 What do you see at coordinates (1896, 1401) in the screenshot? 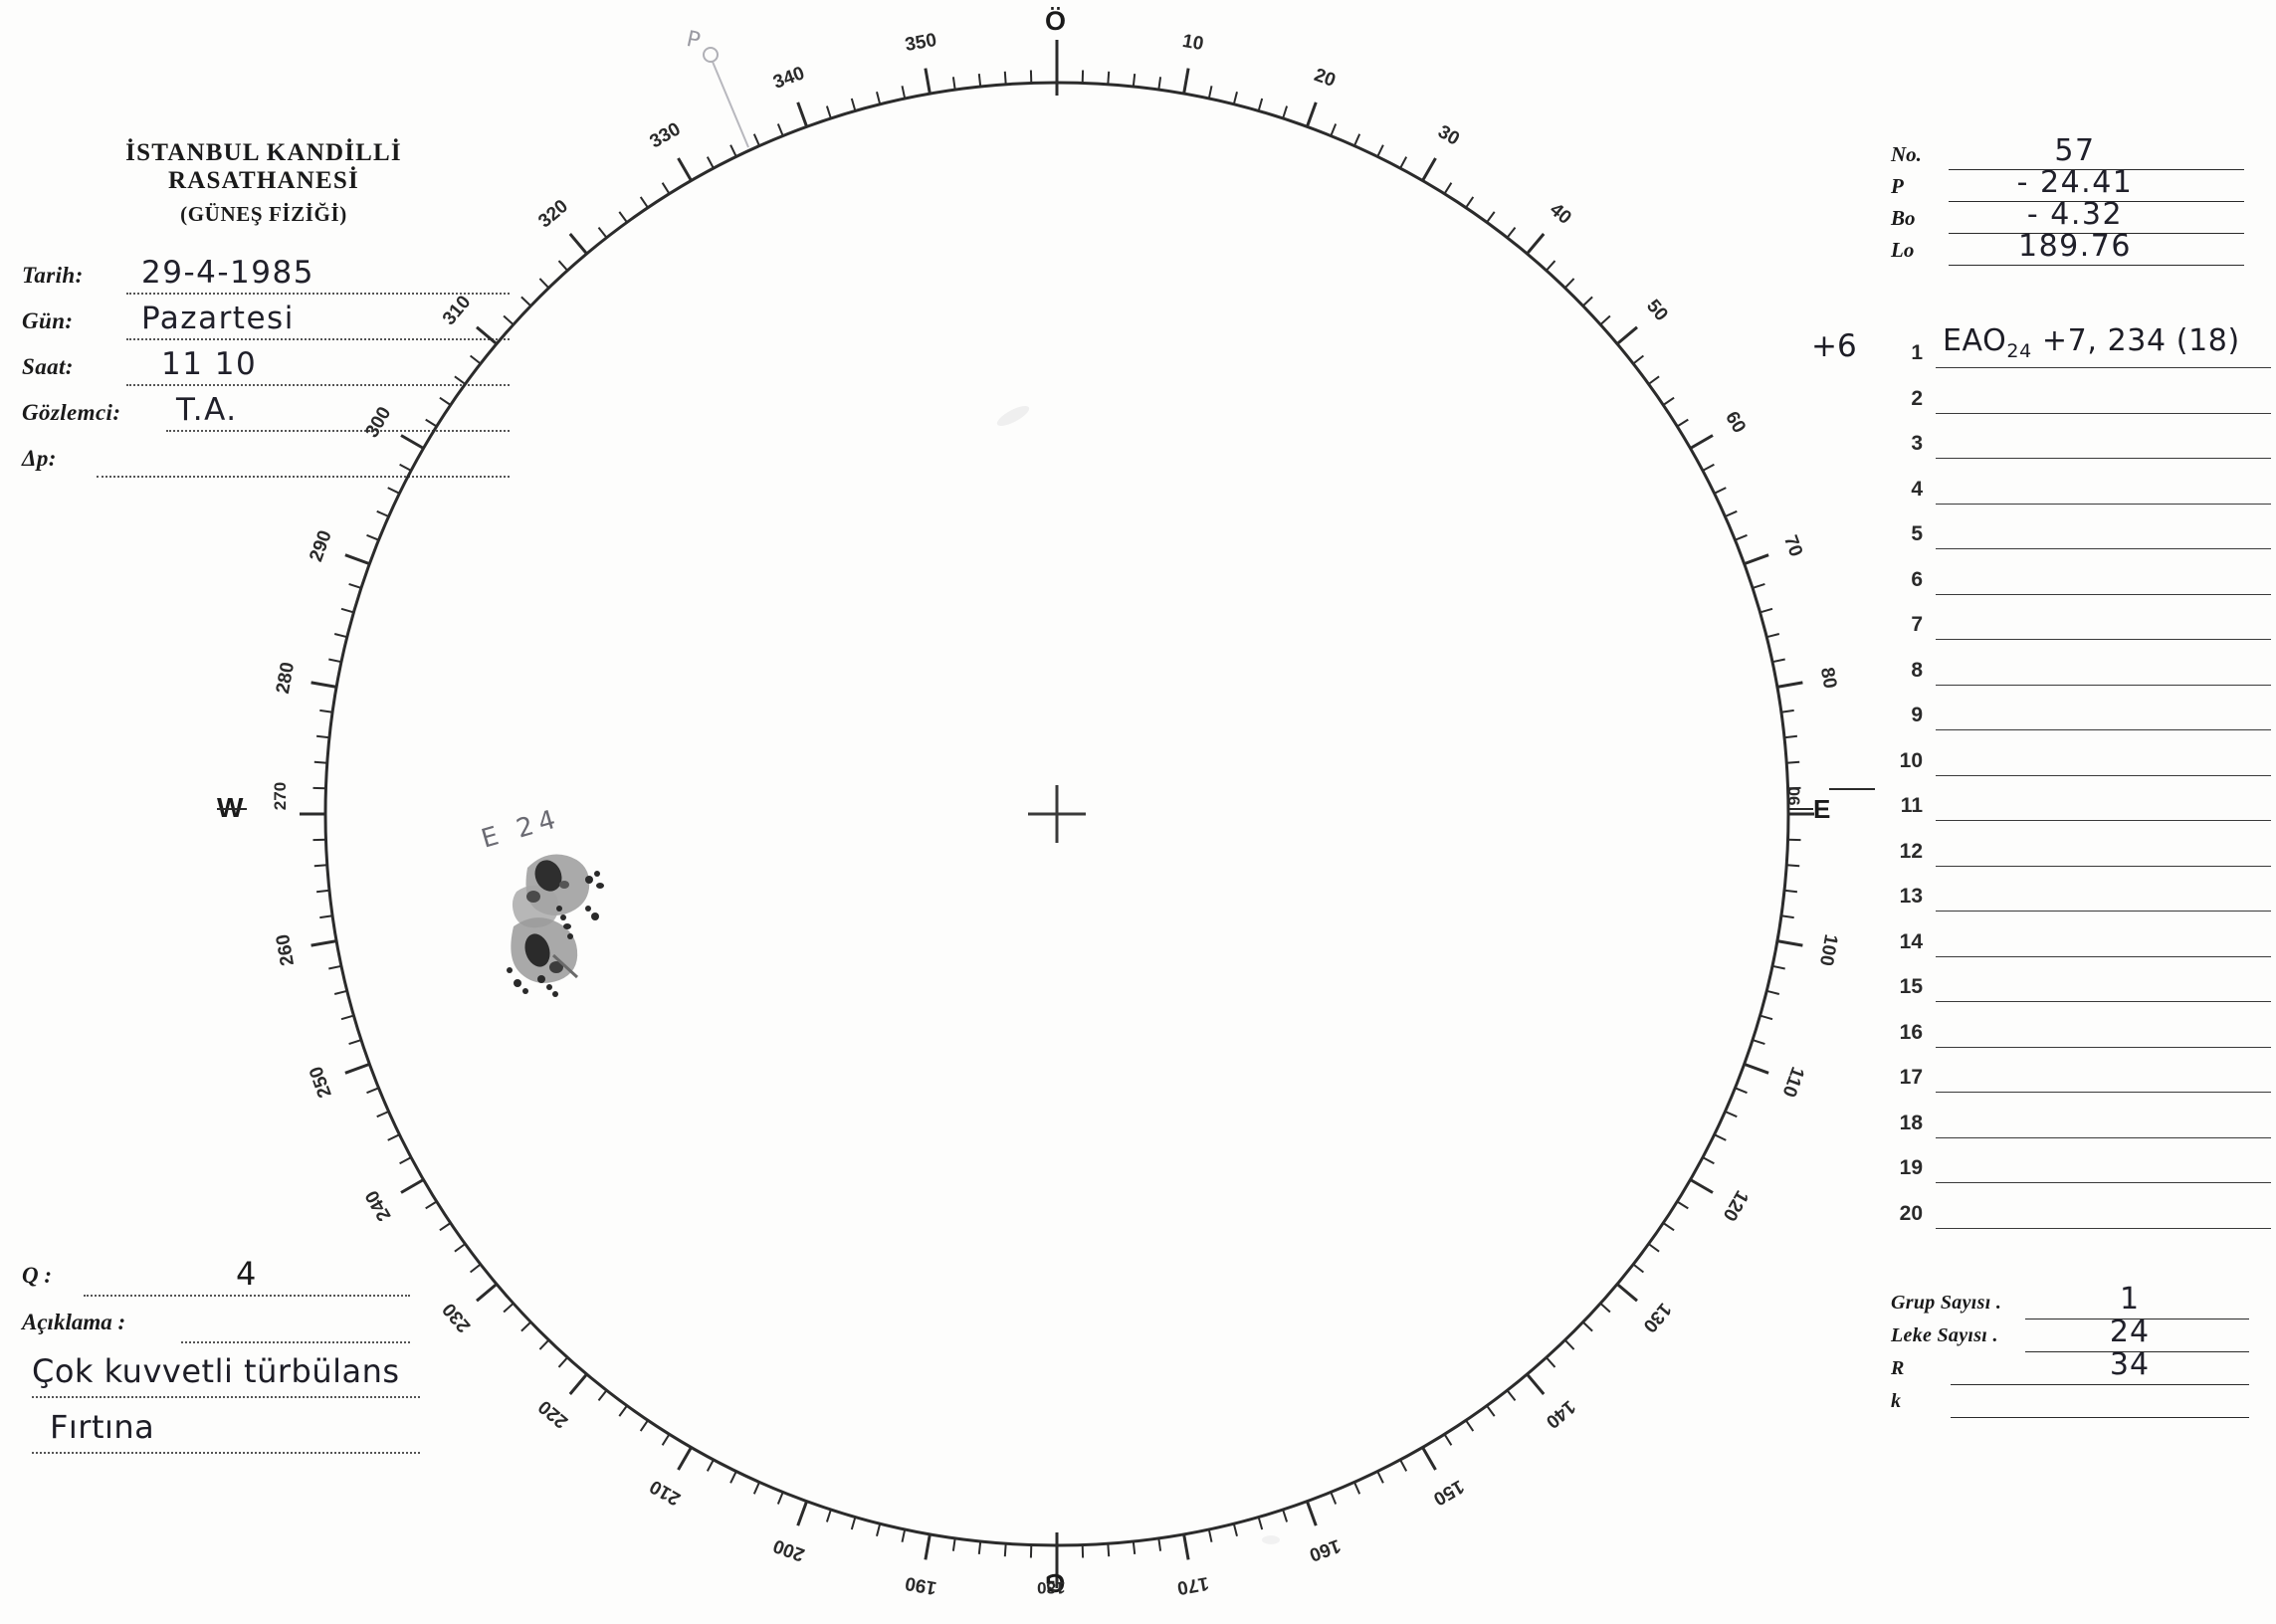
I see `summary-k-label: k` at bounding box center [1896, 1401].